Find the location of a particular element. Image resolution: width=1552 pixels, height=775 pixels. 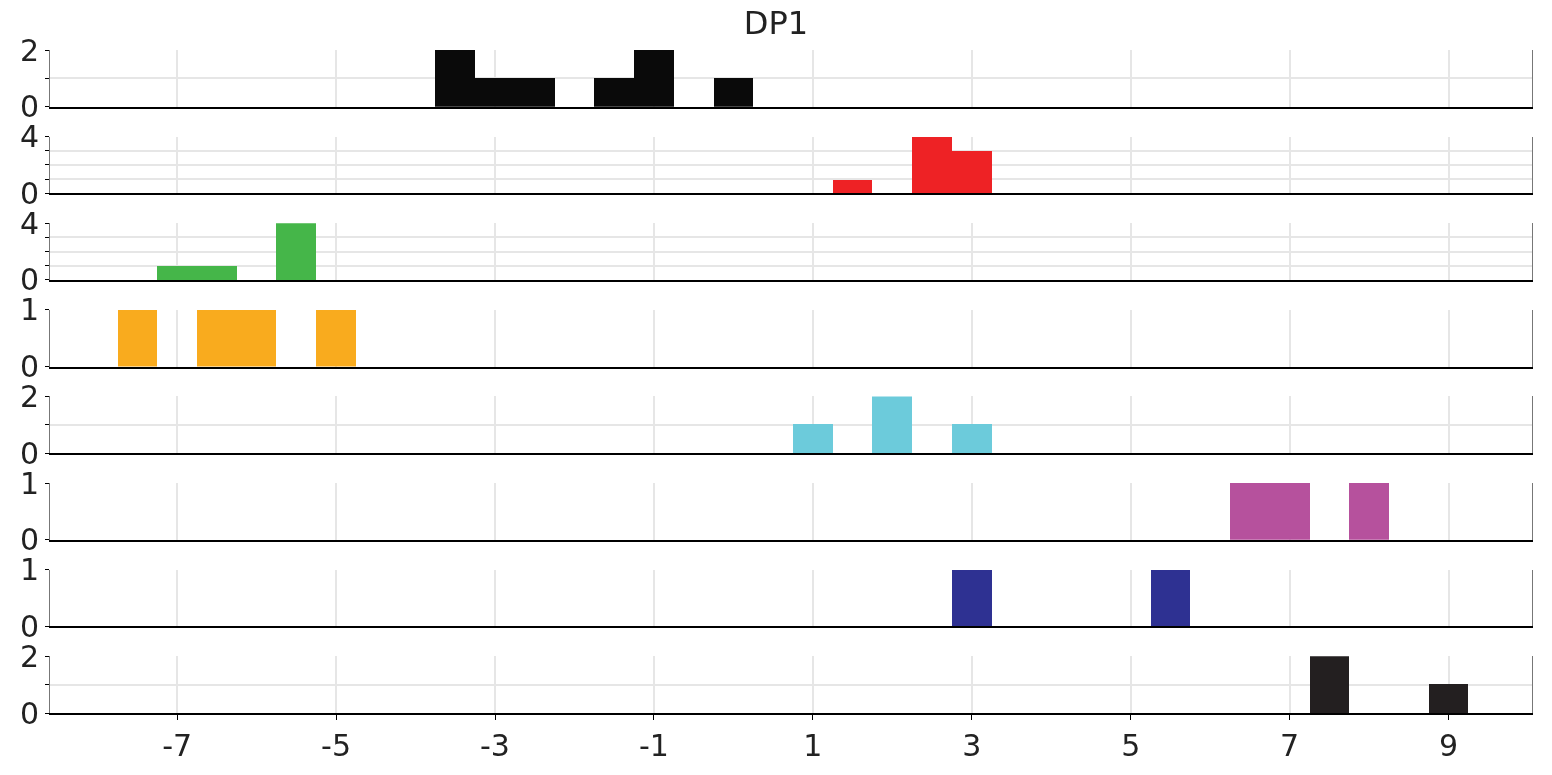

chart-title: DP1 is located at coordinates (776, 23).